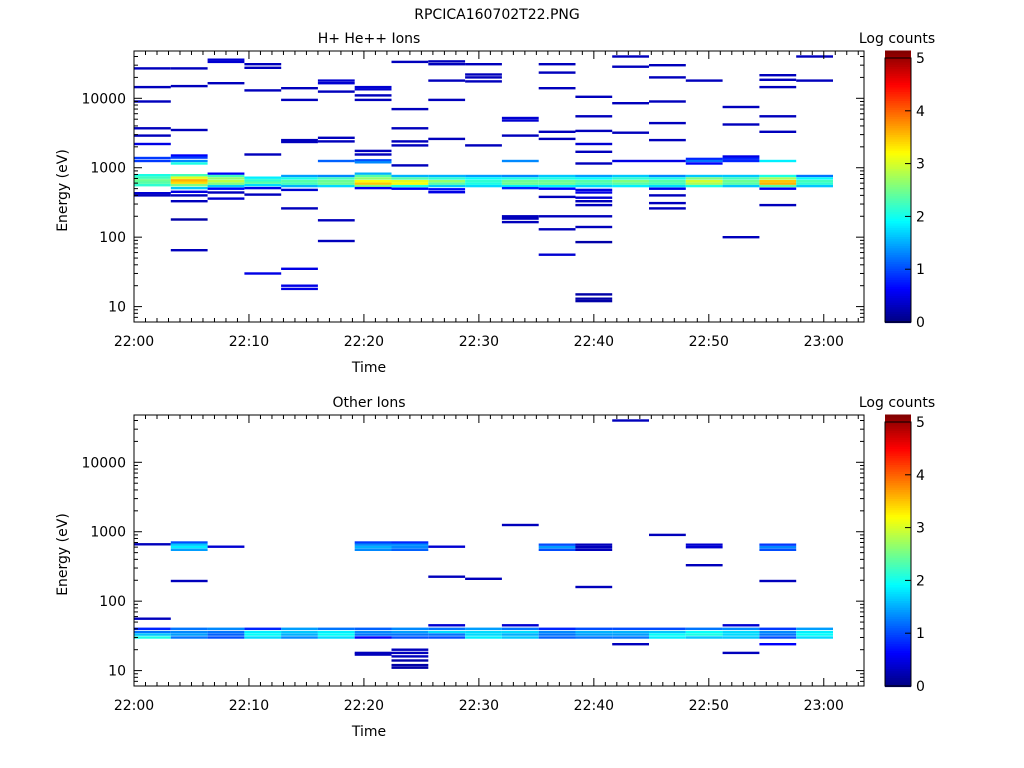 The image size is (1024, 768). What do you see at coordinates (117, 672) in the screenshot?
I see `y-tick-label: 10` at bounding box center [117, 672].